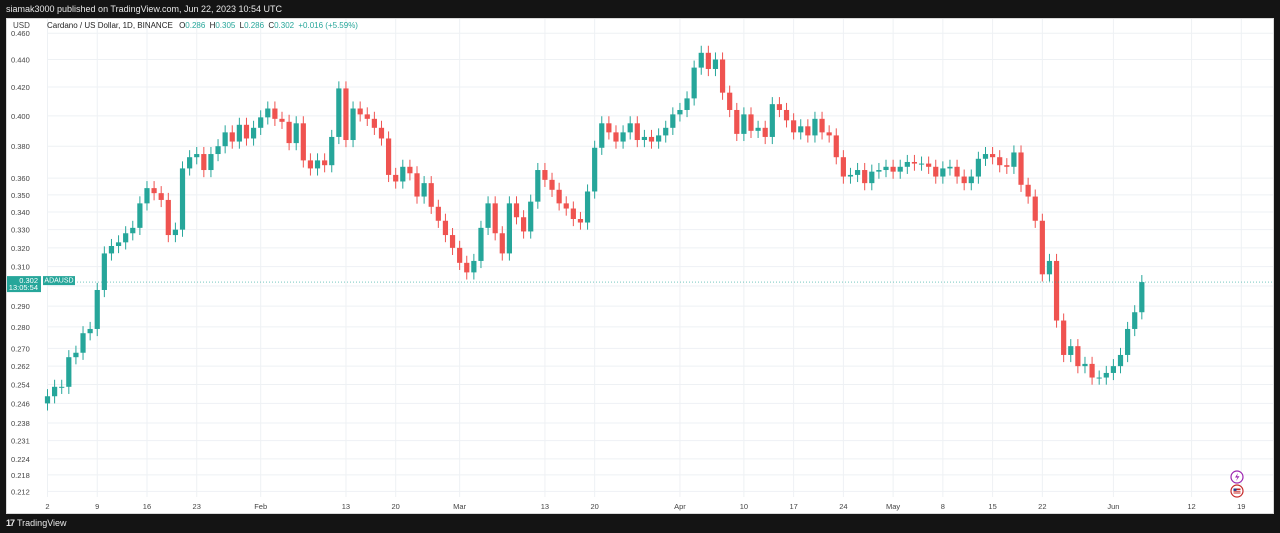 The height and width of the screenshot is (533, 1280). I want to click on flag-icon, so click(1237, 491).